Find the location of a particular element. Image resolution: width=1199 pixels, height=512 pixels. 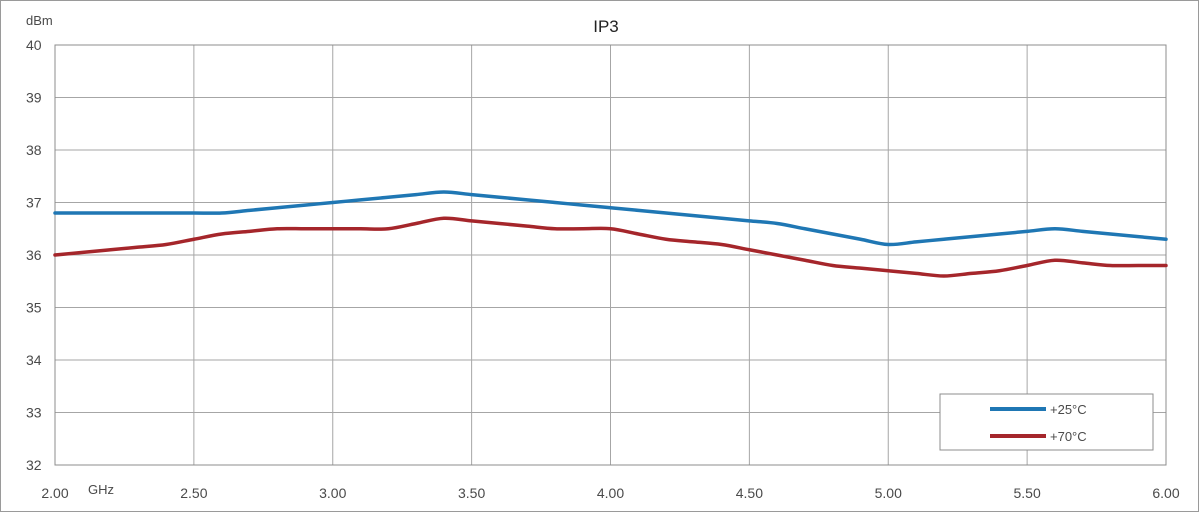

series-line-70c is located at coordinates (610, 247).